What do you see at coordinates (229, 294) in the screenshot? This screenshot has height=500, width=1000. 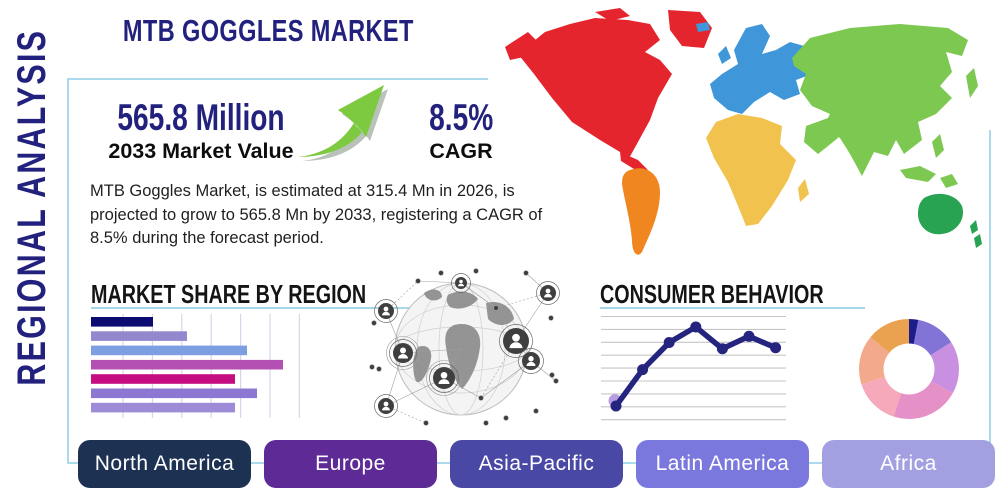 I see `market-share-heading: MARKET SHARE BY REGION` at bounding box center [229, 294].